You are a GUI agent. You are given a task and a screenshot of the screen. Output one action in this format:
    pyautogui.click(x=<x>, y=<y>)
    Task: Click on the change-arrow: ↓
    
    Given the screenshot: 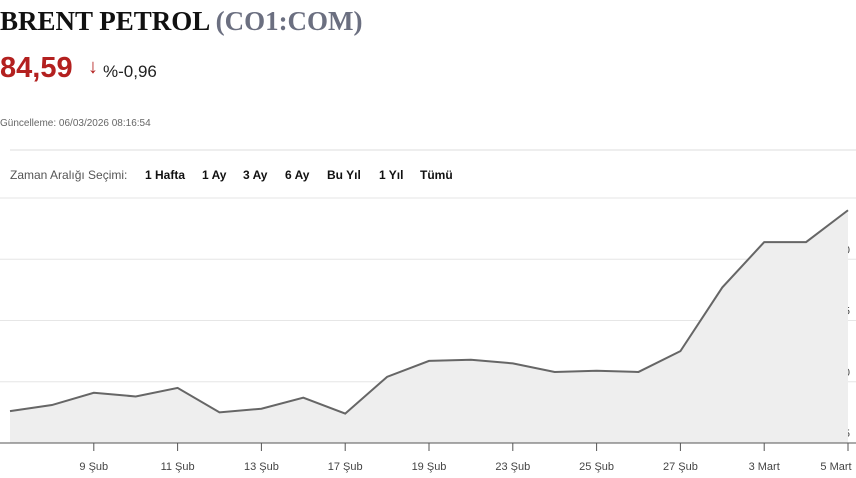 What is the action you would take?
    pyautogui.click(x=93, y=67)
    